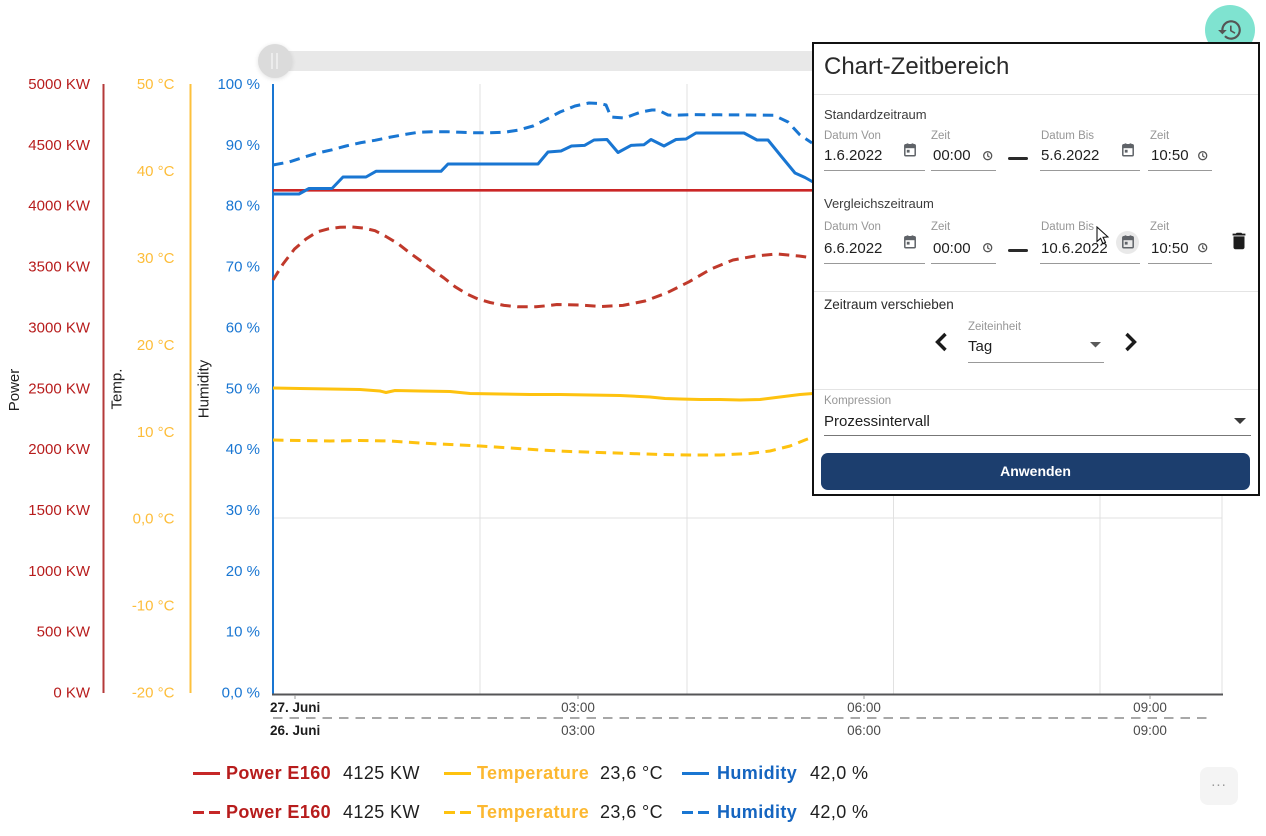 This screenshot has height=836, width=1266. I want to click on svg-text: 40 %, so click(243, 449).